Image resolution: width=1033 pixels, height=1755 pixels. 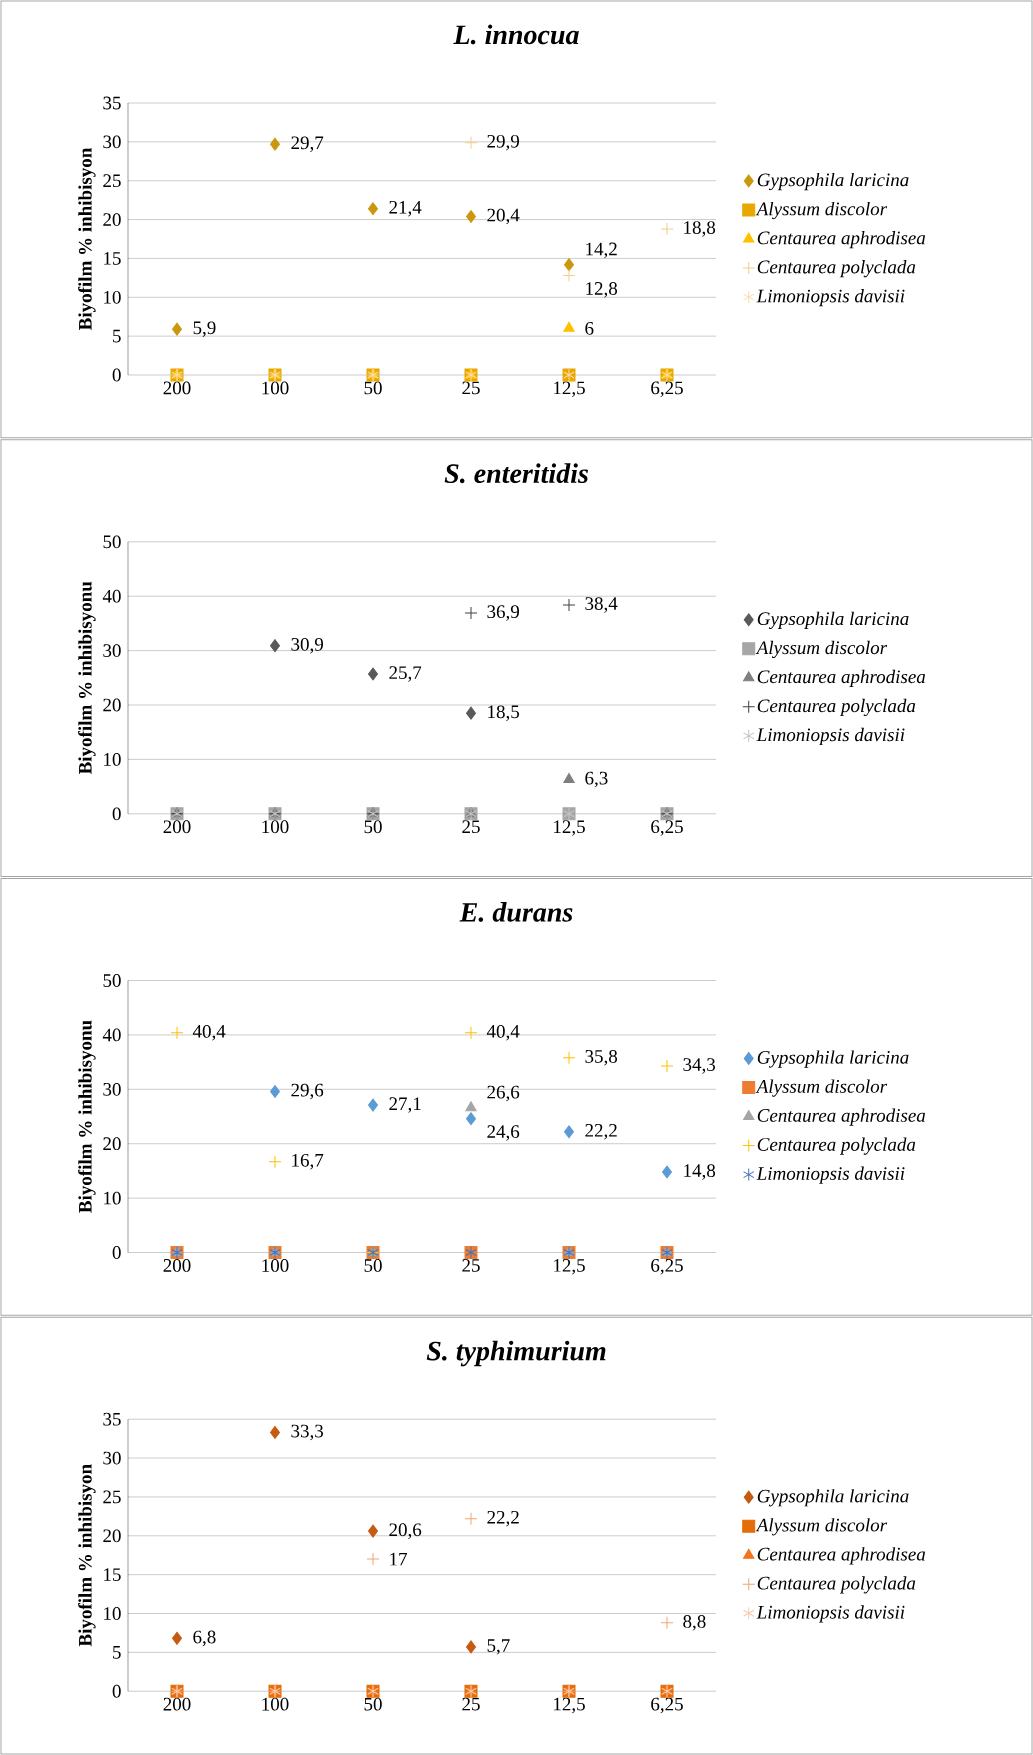 I want to click on data-label: 6,8, so click(x=204, y=1638).